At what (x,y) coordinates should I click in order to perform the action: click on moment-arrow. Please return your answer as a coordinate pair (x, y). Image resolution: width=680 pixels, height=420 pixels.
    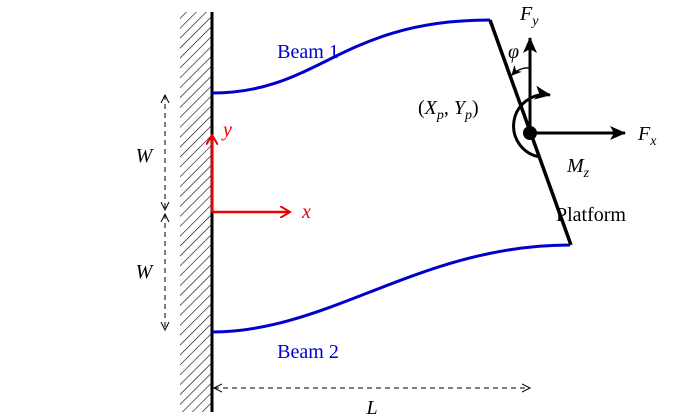
    Looking at the image, I should click on (531, 122).